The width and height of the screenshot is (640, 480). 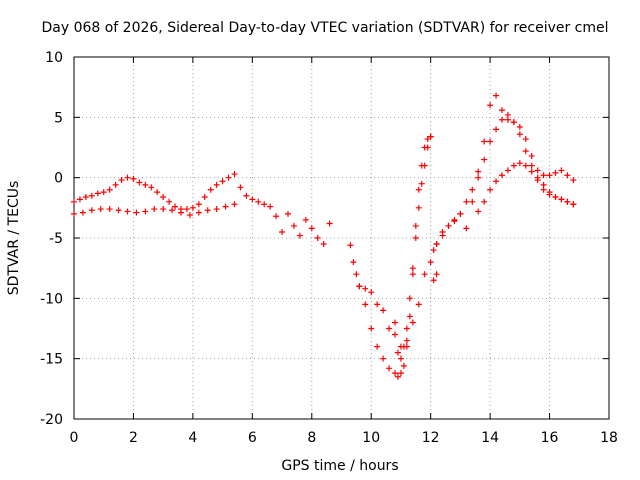 I want to click on y-tick-label: -20, so click(x=51, y=420).